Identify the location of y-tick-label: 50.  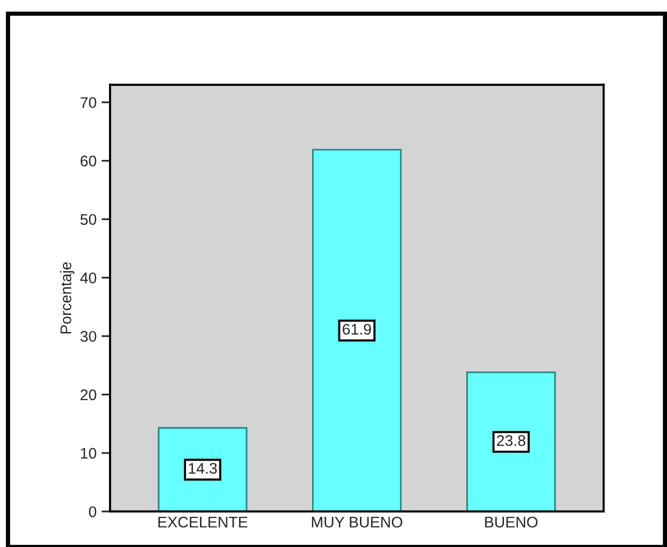
(88, 219).